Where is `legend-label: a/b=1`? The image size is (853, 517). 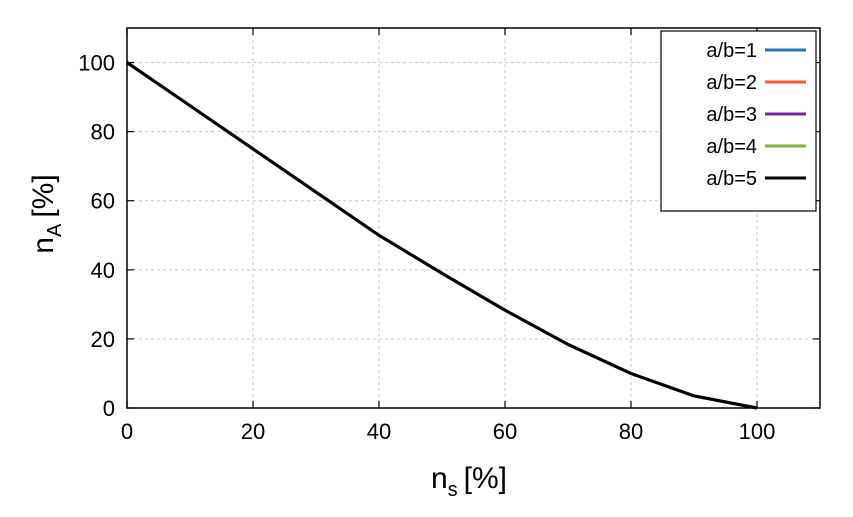
legend-label: a/b=1 is located at coordinates (731, 51).